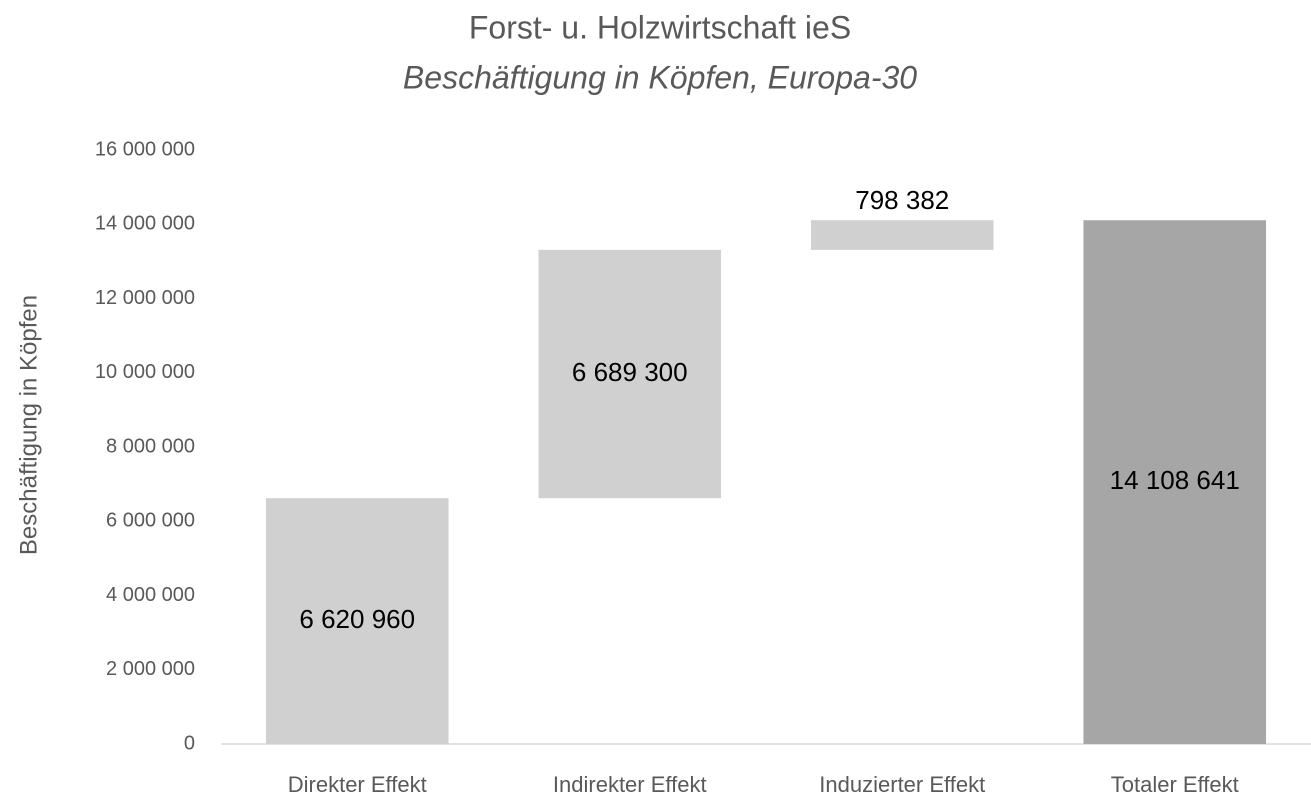 This screenshot has width=1311, height=801. Describe the element at coordinates (150, 669) in the screenshot. I see `y-tick-label: 2 000 000` at that location.